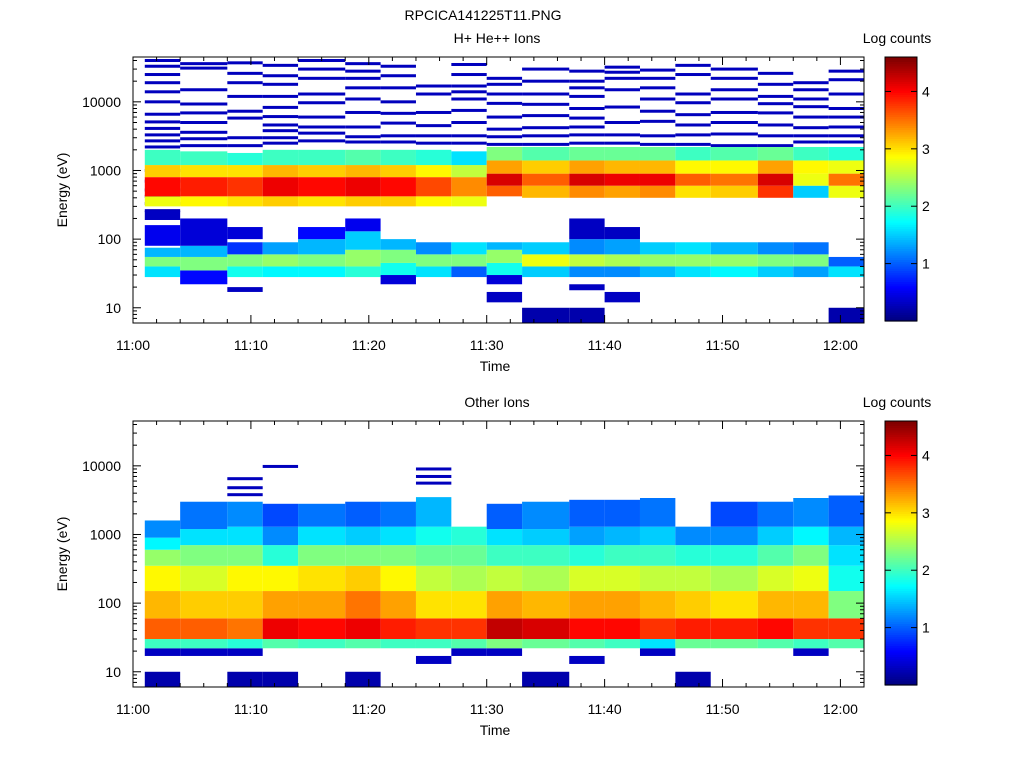 The width and height of the screenshot is (1024, 768). Describe the element at coordinates (251, 345) in the screenshot. I see `x-tick-label: 11:10` at that location.